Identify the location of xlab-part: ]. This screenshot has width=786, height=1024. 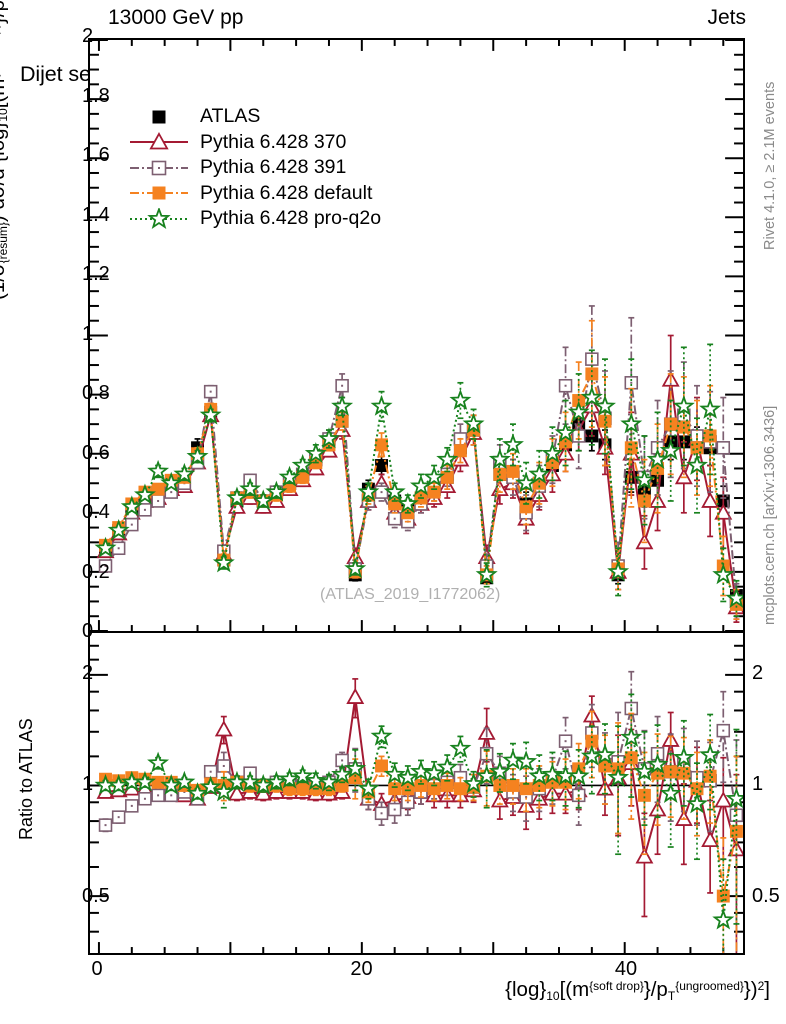
(767, 989).